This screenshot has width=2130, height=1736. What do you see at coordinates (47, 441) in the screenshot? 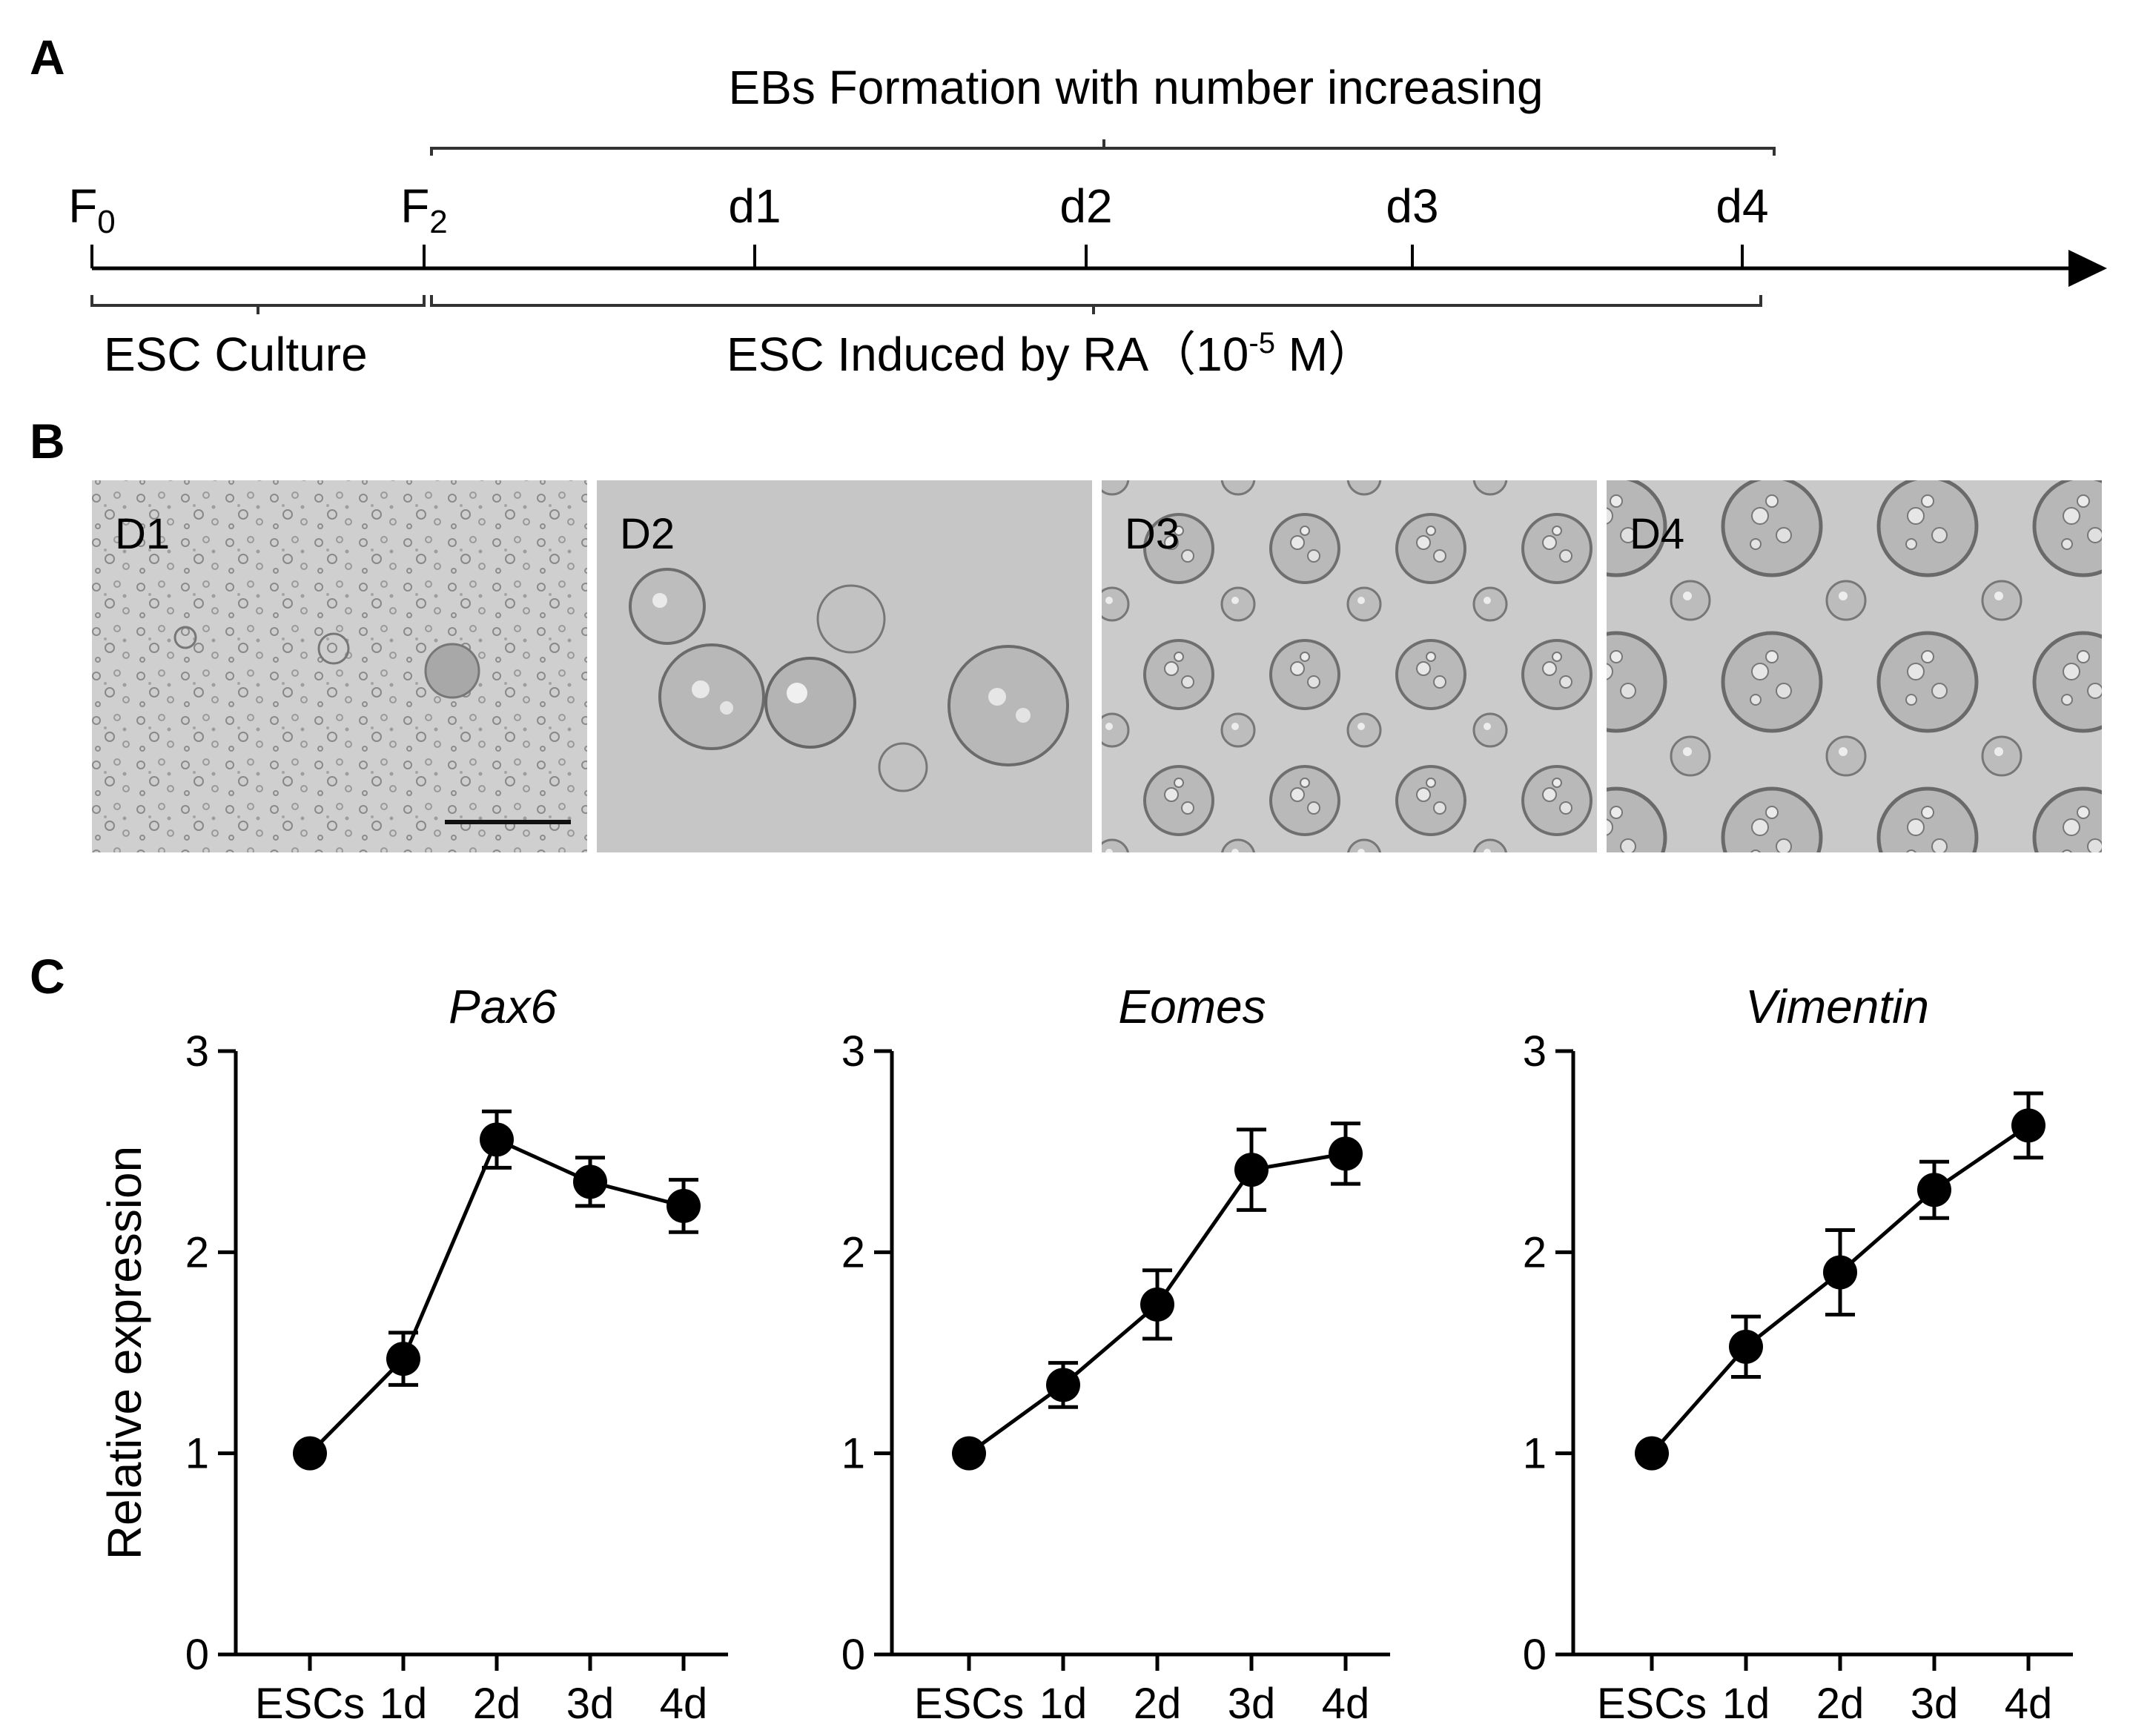
I see `panel-label-b: B` at bounding box center [47, 441].